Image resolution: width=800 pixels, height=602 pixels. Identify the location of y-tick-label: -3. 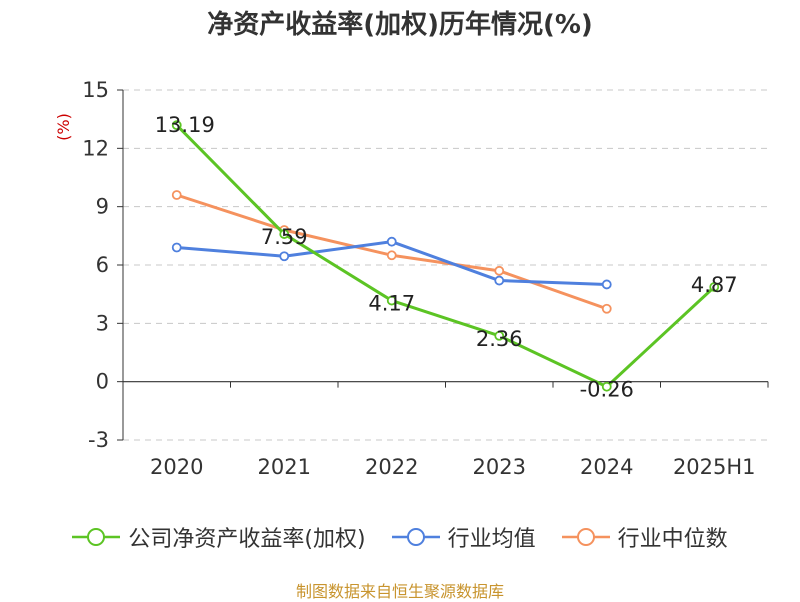
(98, 440).